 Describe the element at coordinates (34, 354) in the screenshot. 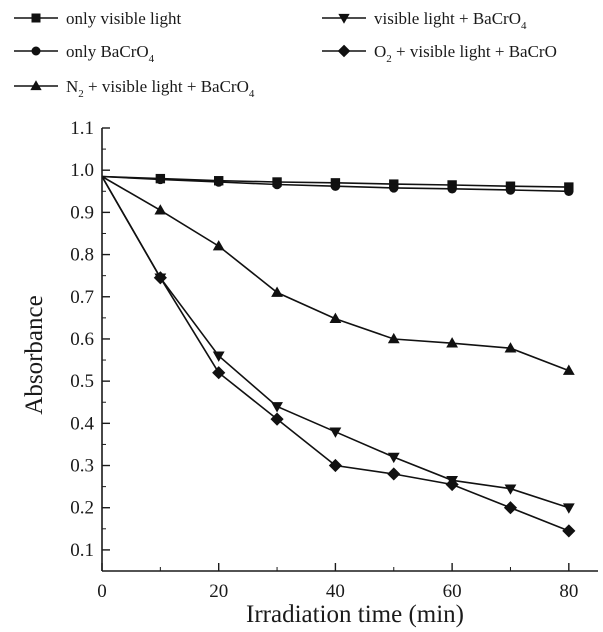

I see `y-axis-title: Absorbance` at that location.